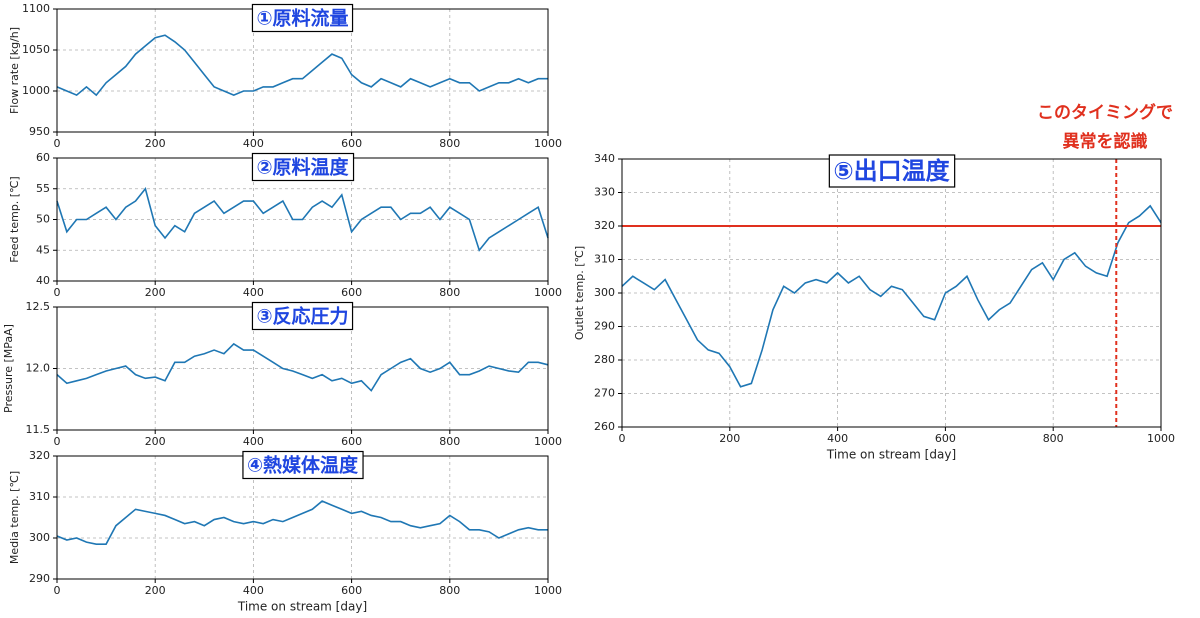  Describe the element at coordinates (43, 249) in the screenshot. I see `y-tick-label: 45` at that location.